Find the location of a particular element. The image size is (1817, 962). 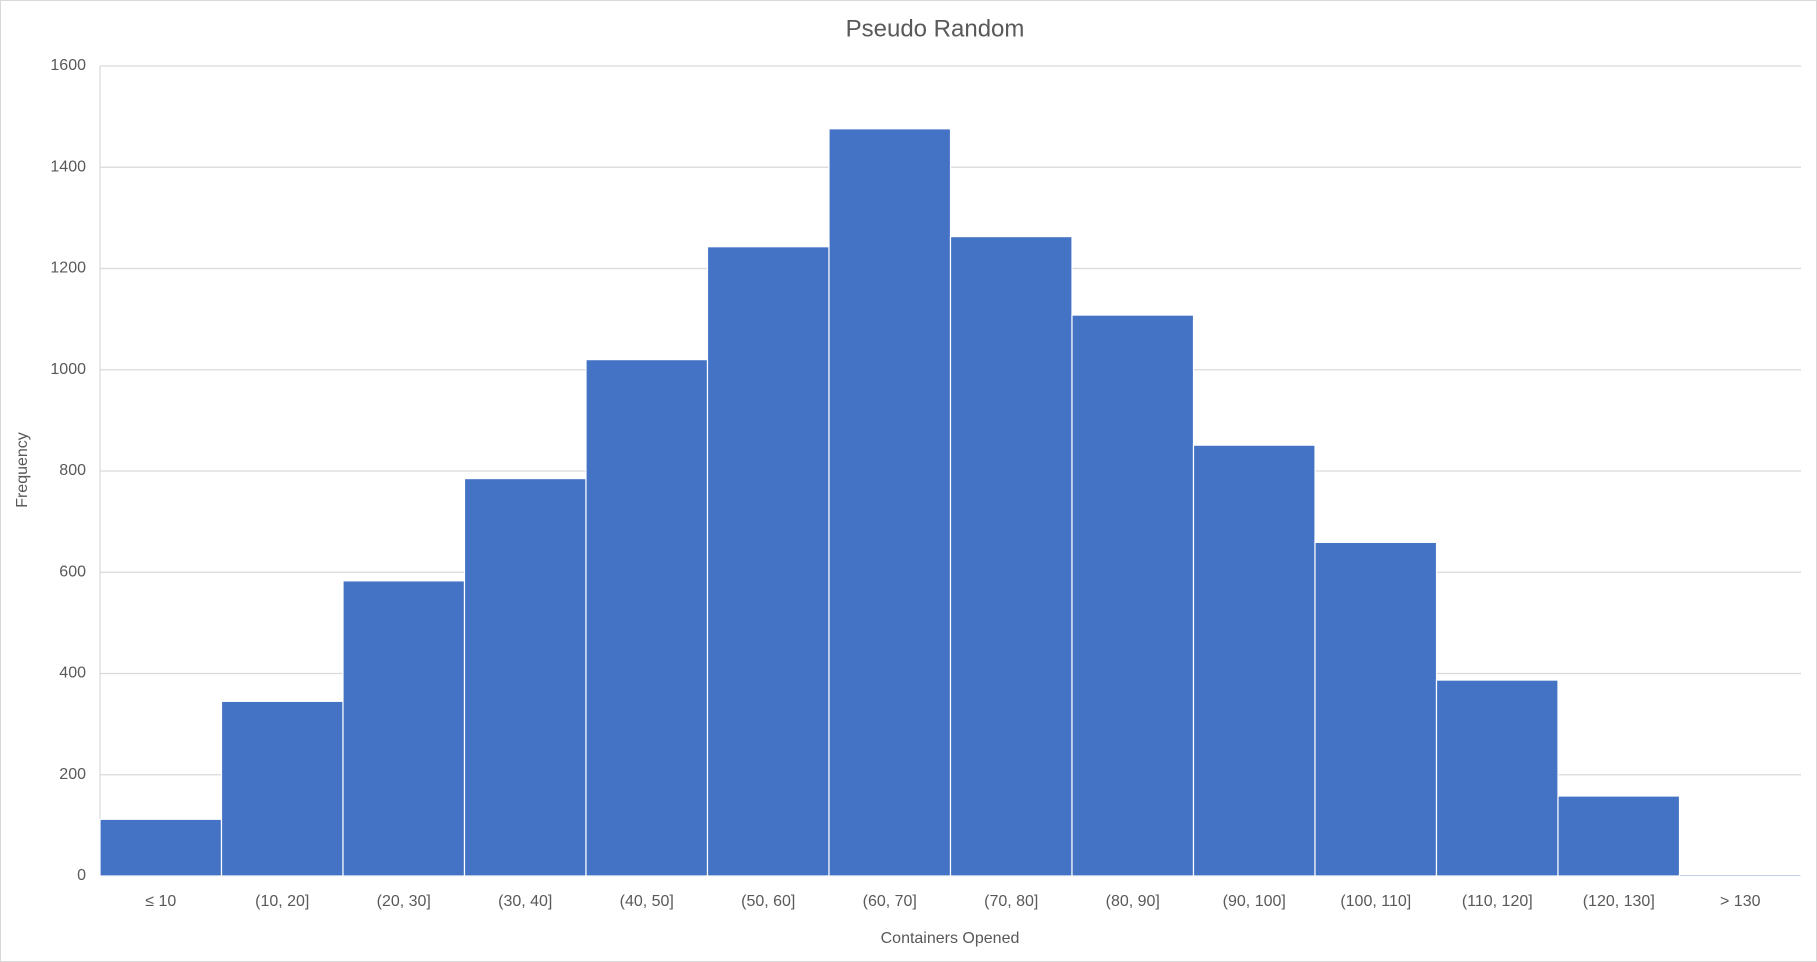

y-tick-label: 200 is located at coordinates (72, 774).